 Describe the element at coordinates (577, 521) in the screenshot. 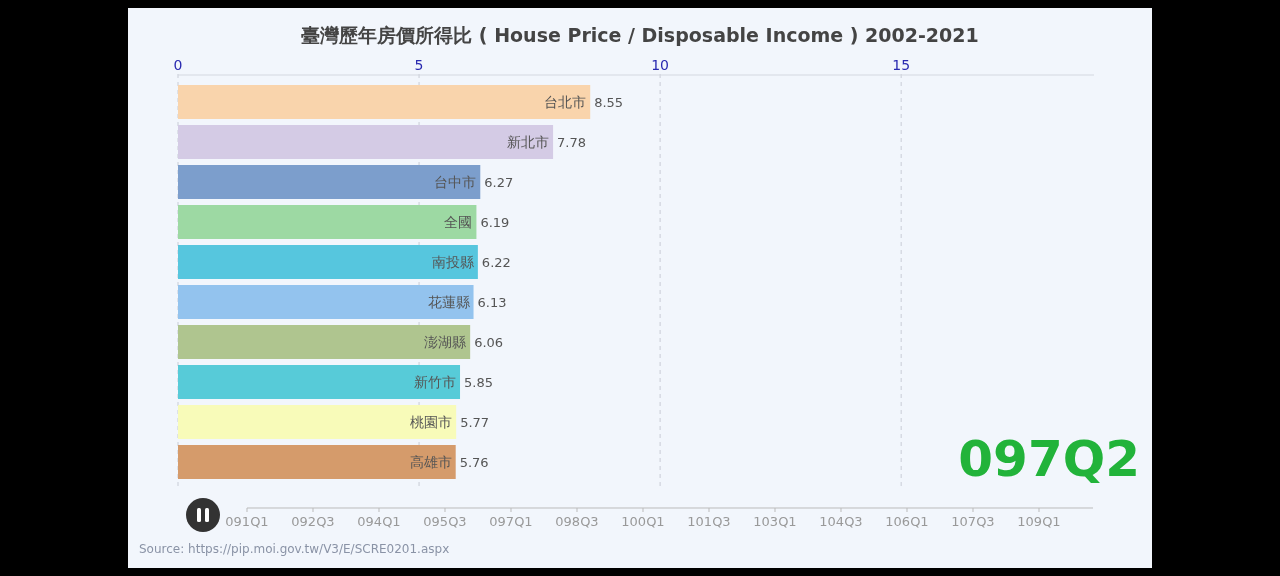

I see `text: 098Q3` at that location.